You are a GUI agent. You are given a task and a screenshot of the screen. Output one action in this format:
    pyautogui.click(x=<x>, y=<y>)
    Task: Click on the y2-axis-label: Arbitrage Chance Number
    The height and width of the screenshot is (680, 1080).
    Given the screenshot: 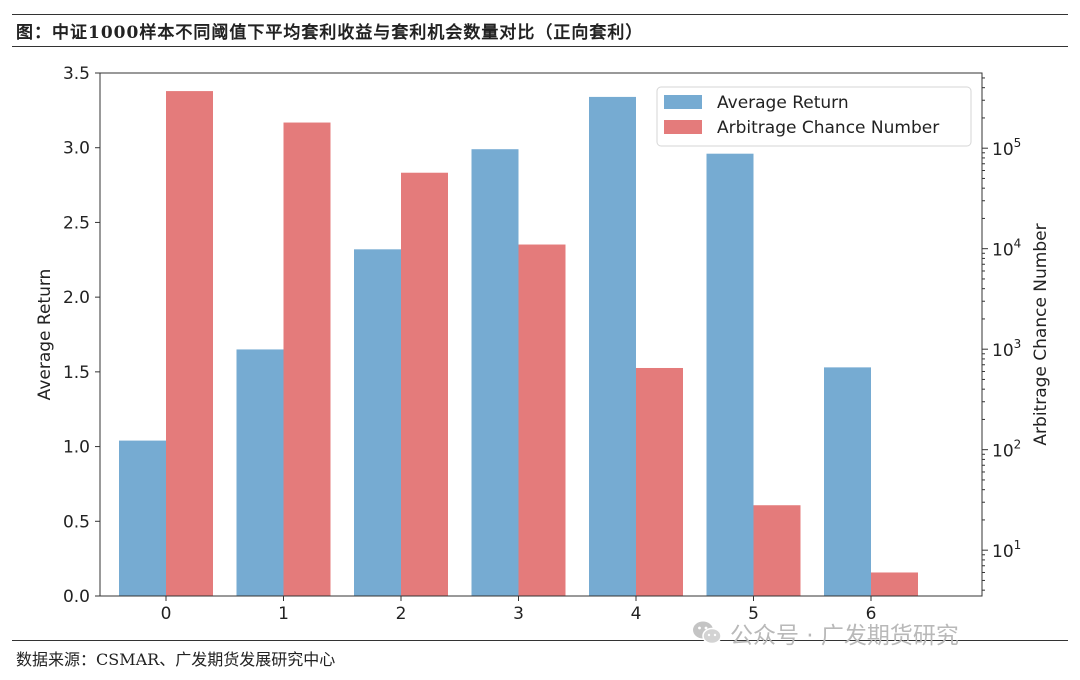 What is the action you would take?
    pyautogui.click(x=1041, y=334)
    